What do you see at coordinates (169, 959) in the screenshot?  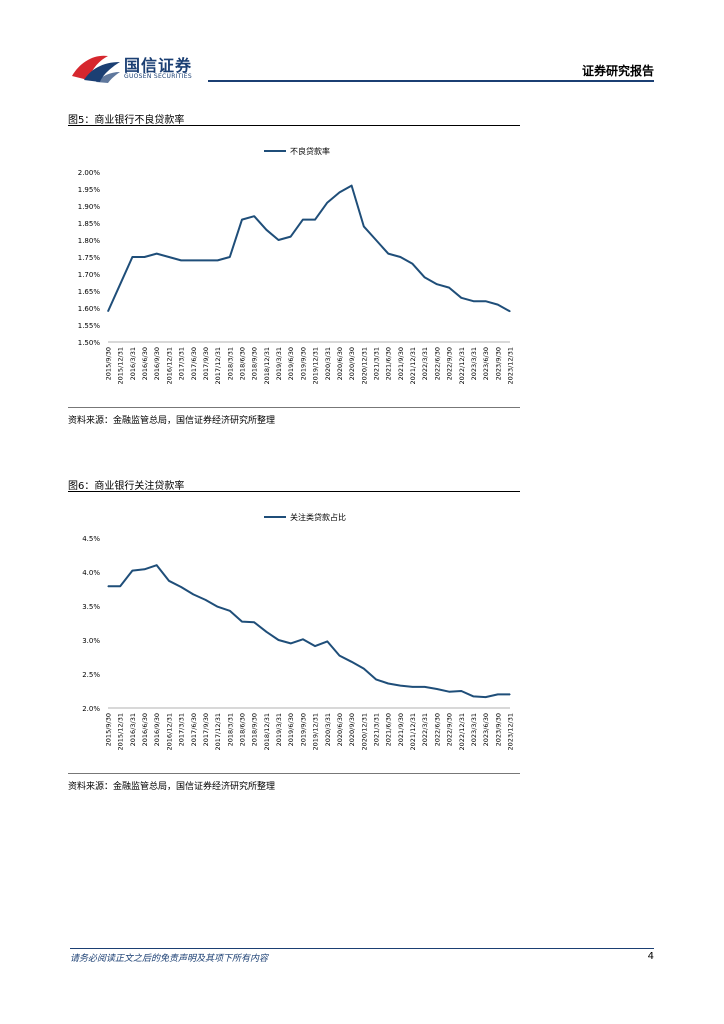 I see `disclaimer-notice: 请务必阅读正文之后的免责声明及其项下所有内容` at bounding box center [169, 959].